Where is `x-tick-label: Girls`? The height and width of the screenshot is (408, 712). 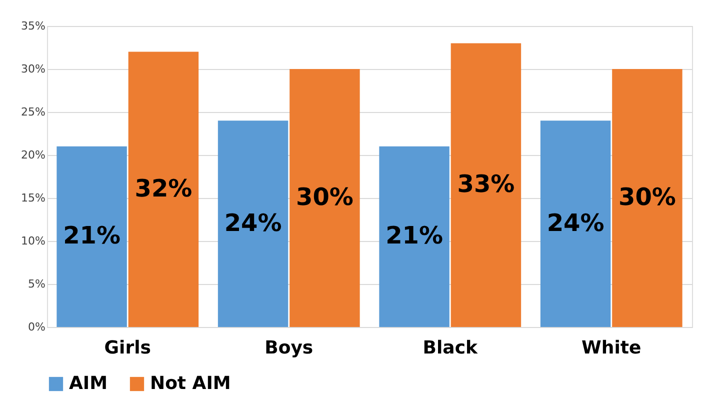 x-tick-label: Girls is located at coordinates (127, 348).